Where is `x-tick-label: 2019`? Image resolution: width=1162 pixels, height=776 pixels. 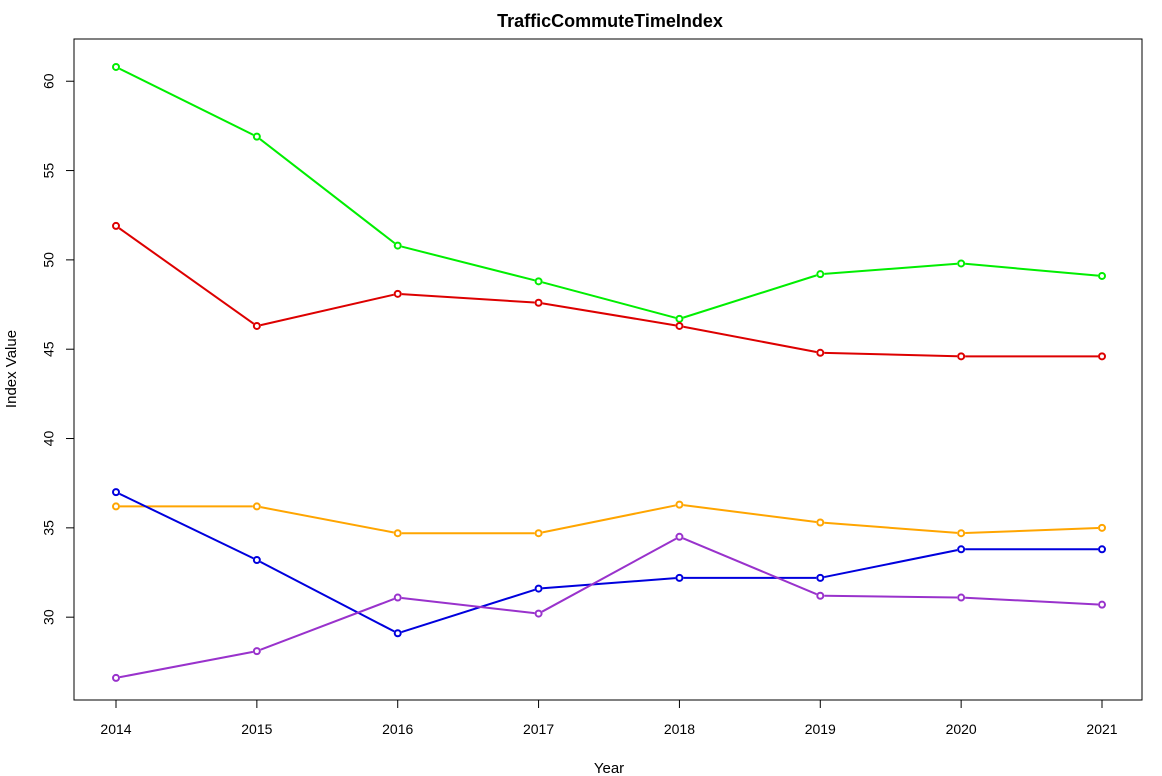
x-tick-label: 2019 is located at coordinates (820, 729).